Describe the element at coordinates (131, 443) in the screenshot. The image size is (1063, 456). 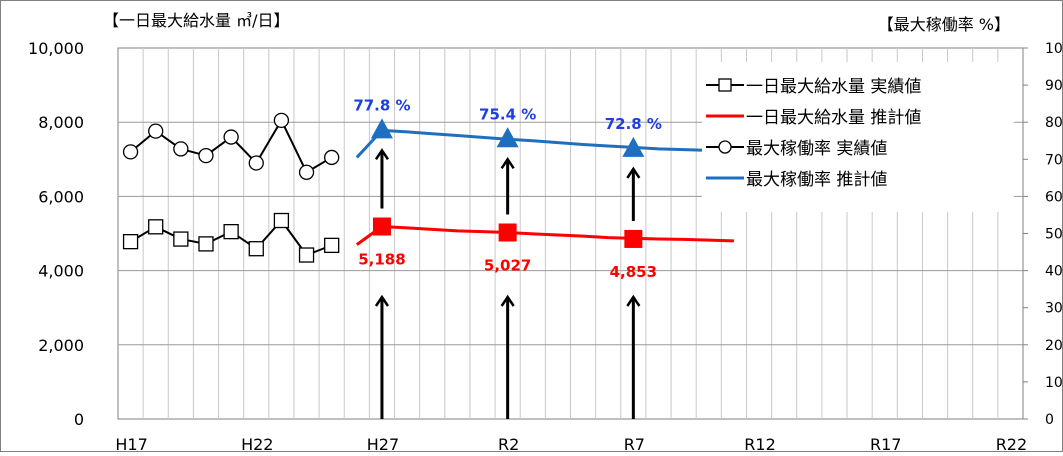
I see `x-tick-label: H17` at that location.